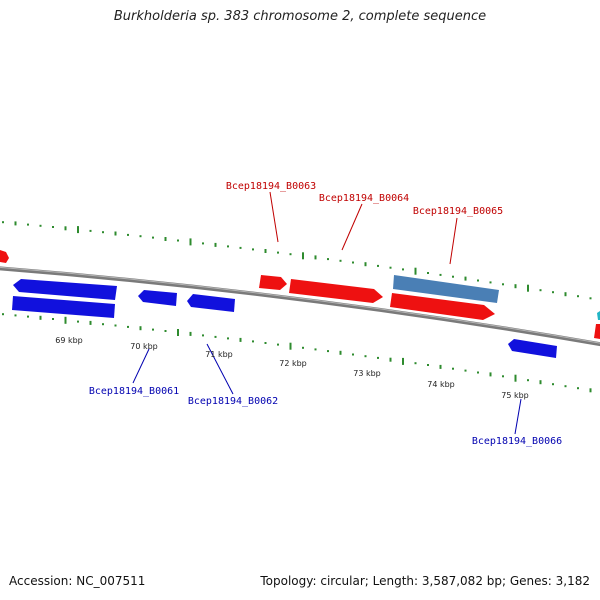 This screenshot has height=600, width=600. Describe the element at coordinates (293, 363) in the screenshot. I see `scale-label-72kbp: 72 kbp` at that location.